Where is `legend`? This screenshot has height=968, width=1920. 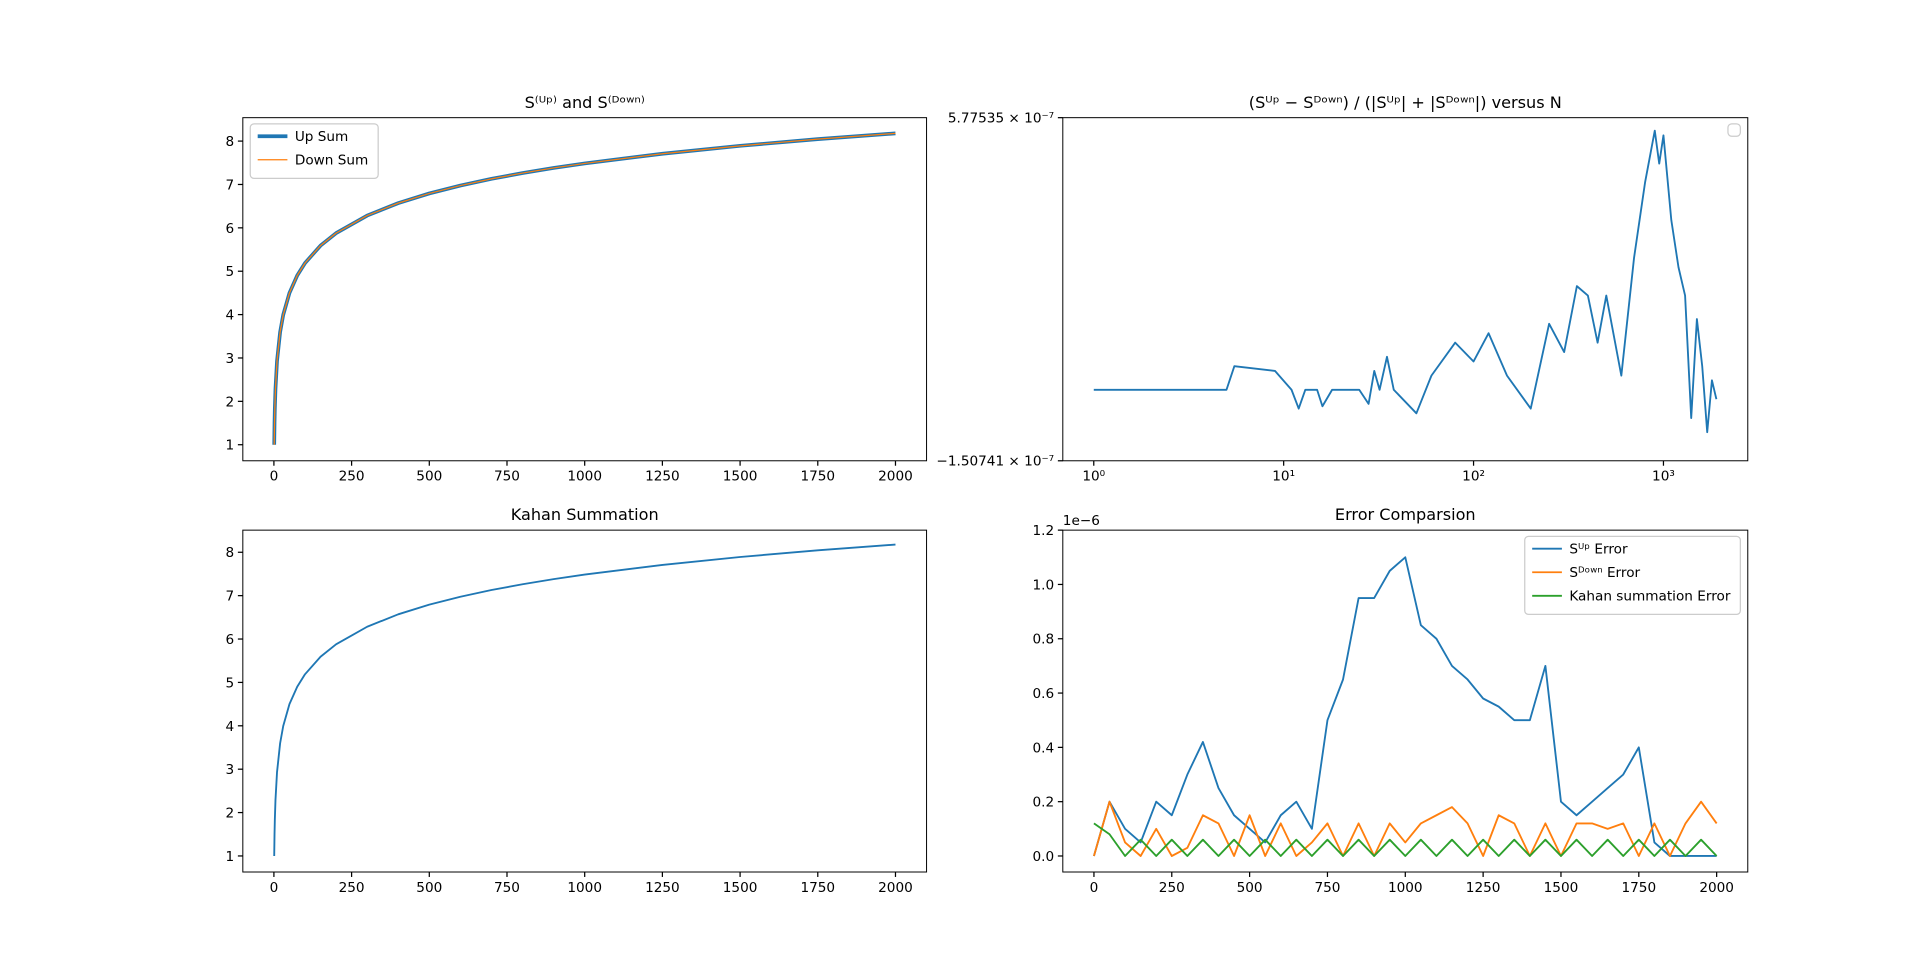 legend is located at coordinates (1734, 130).